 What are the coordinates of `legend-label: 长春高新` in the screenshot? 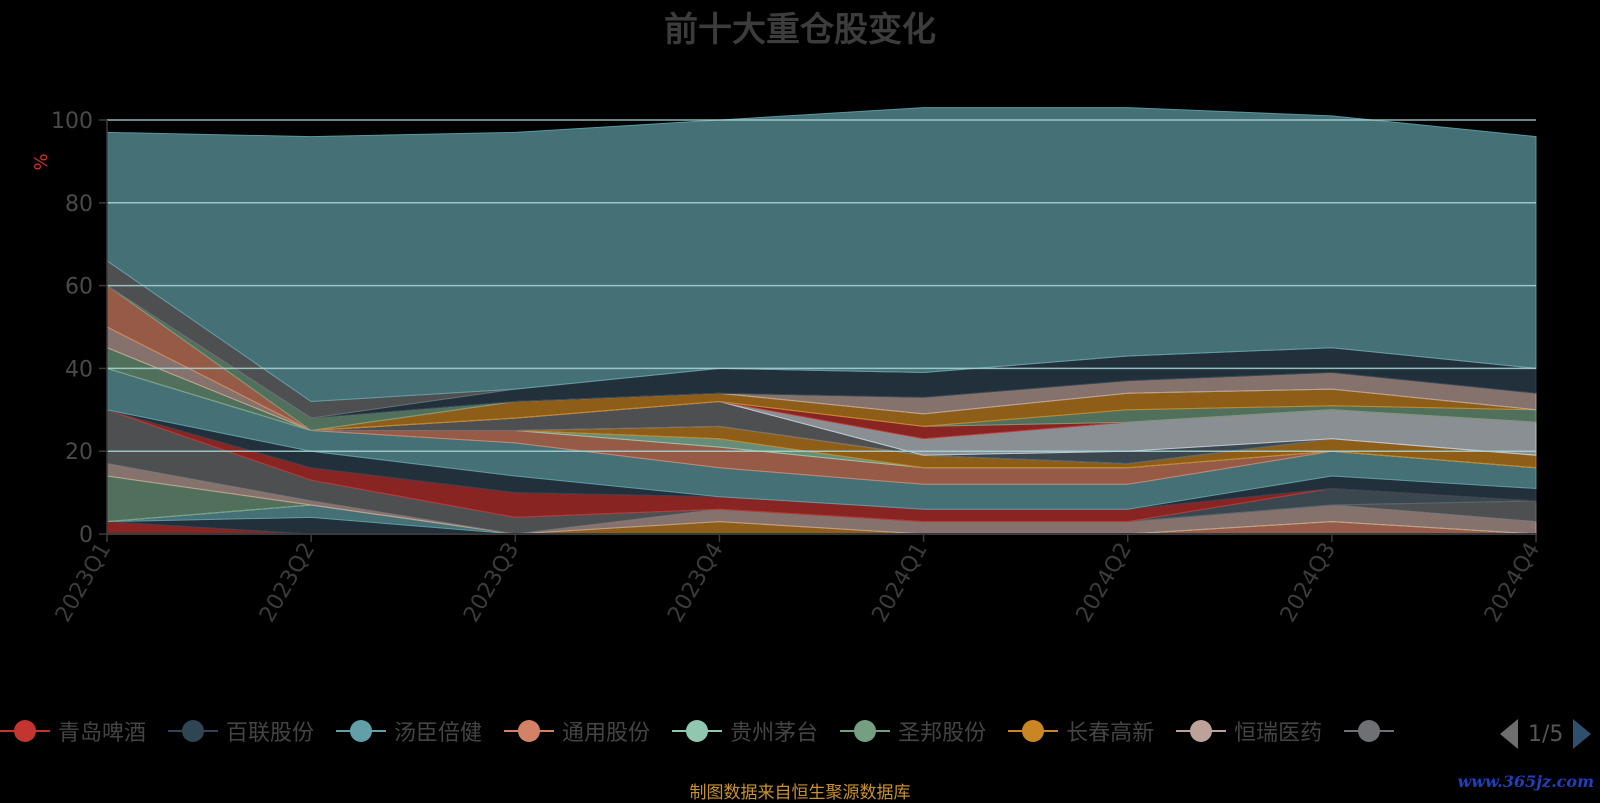 It's located at (1110, 733).